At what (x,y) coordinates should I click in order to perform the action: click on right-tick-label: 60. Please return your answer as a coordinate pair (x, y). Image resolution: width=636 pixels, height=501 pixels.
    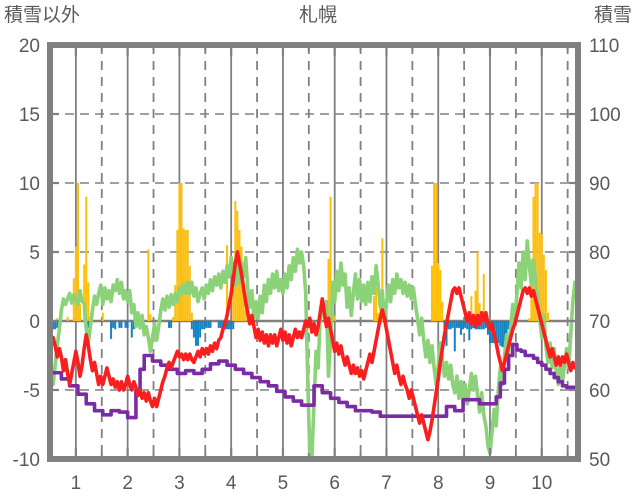
    Looking at the image, I should click on (599, 391).